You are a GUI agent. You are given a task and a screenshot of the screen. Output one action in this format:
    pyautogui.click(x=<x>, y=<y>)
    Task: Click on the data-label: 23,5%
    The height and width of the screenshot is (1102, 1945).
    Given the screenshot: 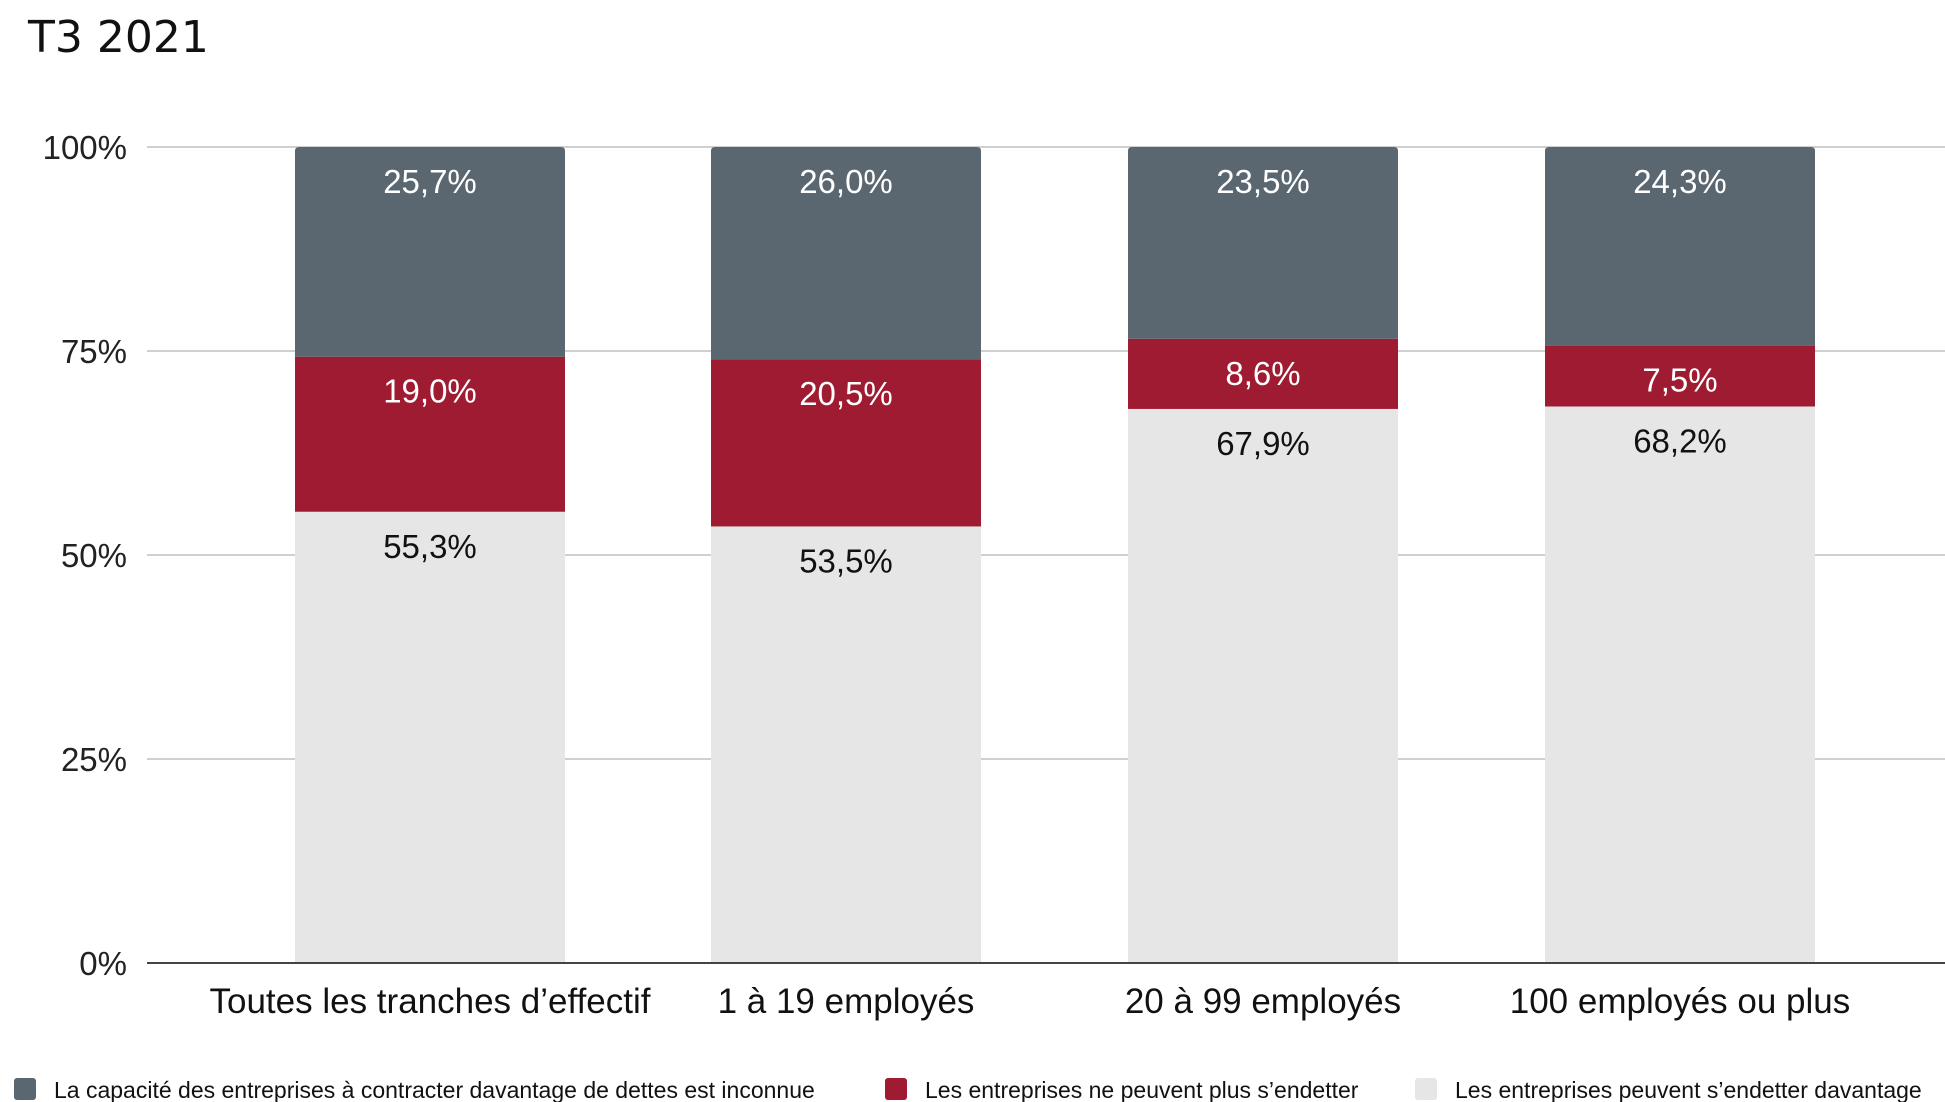 What is the action you would take?
    pyautogui.click(x=1263, y=181)
    